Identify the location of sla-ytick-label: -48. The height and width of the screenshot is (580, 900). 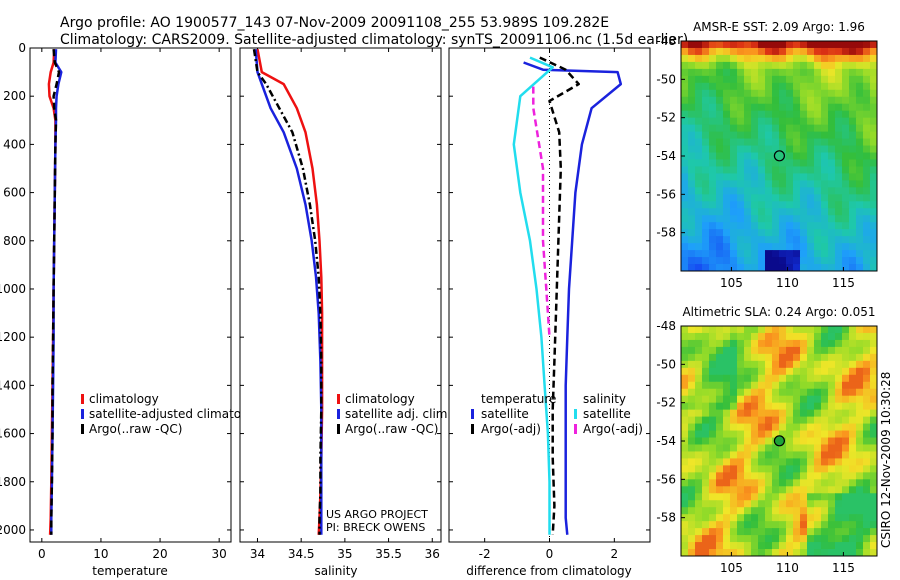
(666, 326).